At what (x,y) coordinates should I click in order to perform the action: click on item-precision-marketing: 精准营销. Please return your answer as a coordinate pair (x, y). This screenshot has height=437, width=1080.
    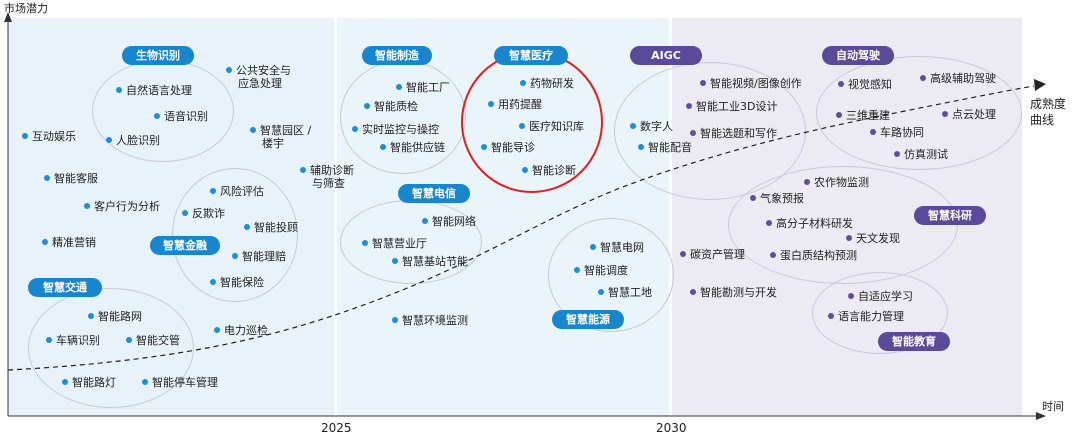
    Looking at the image, I should click on (69, 242).